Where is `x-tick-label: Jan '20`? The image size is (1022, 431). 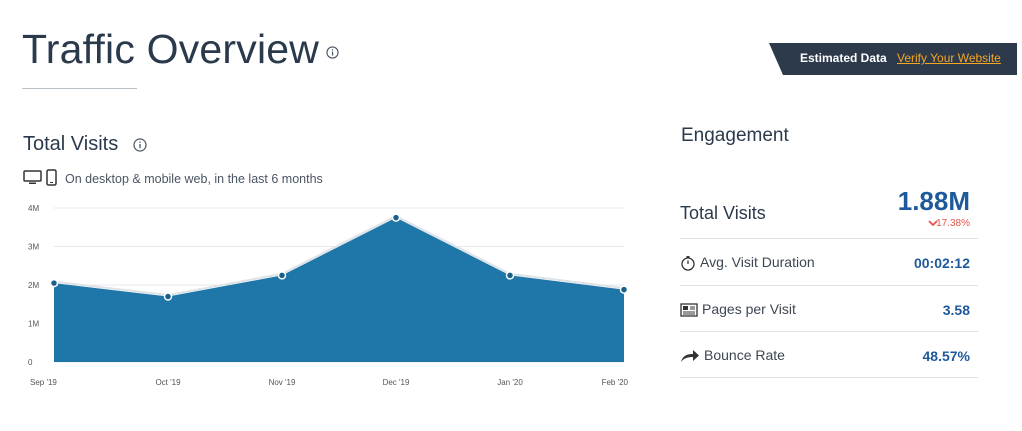
x-tick-label: Jan '20 is located at coordinates (510, 382).